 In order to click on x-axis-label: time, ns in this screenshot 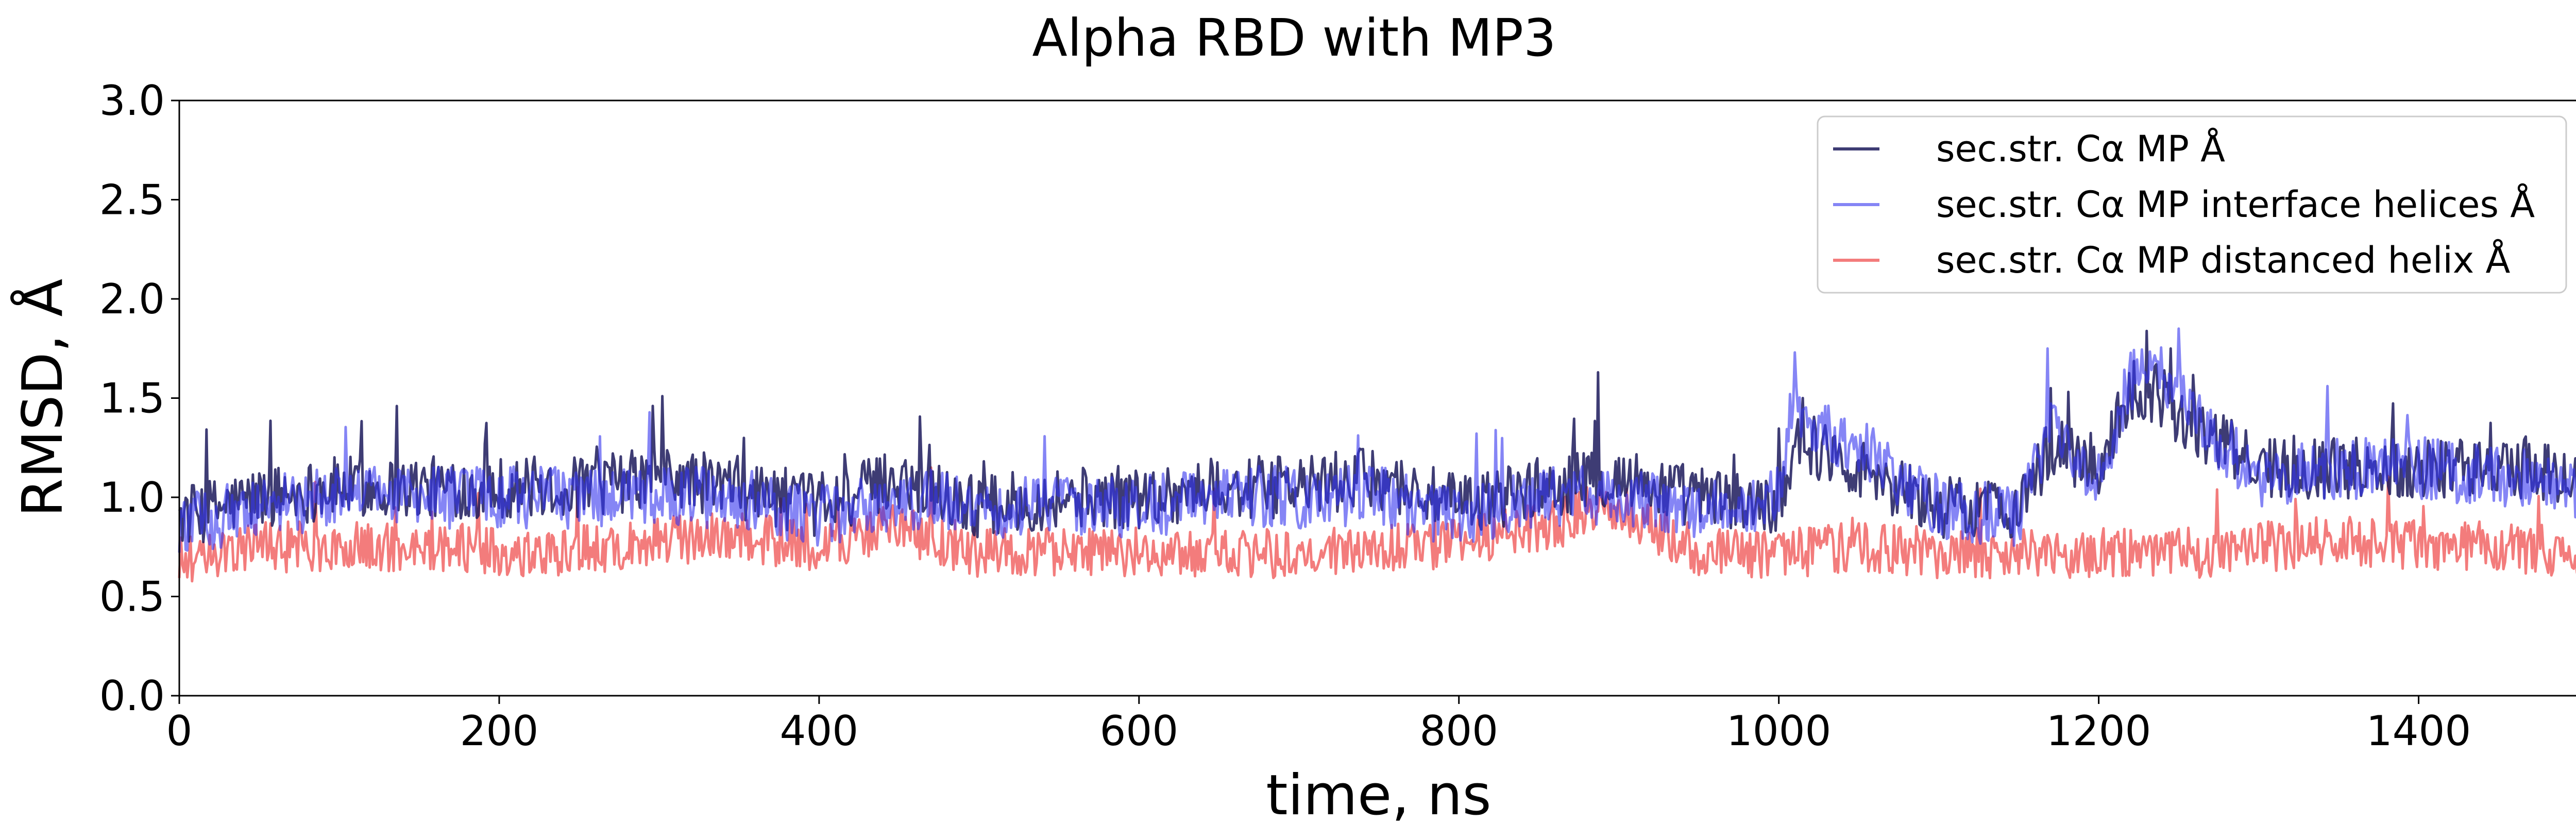, I will do `click(1378, 795)`.